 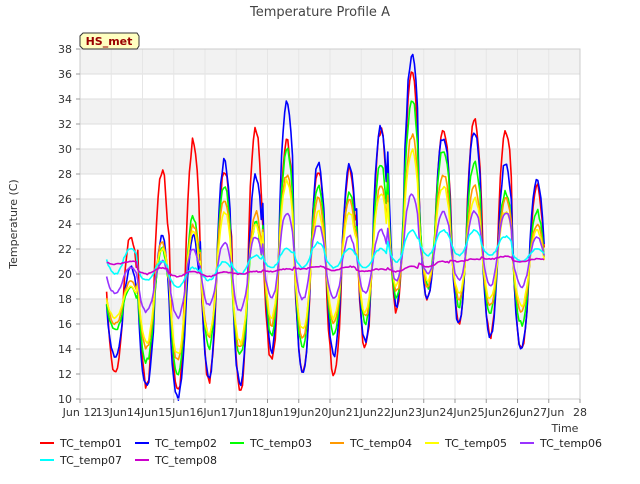 I want to click on site-badge: HS_met, so click(x=109, y=41).